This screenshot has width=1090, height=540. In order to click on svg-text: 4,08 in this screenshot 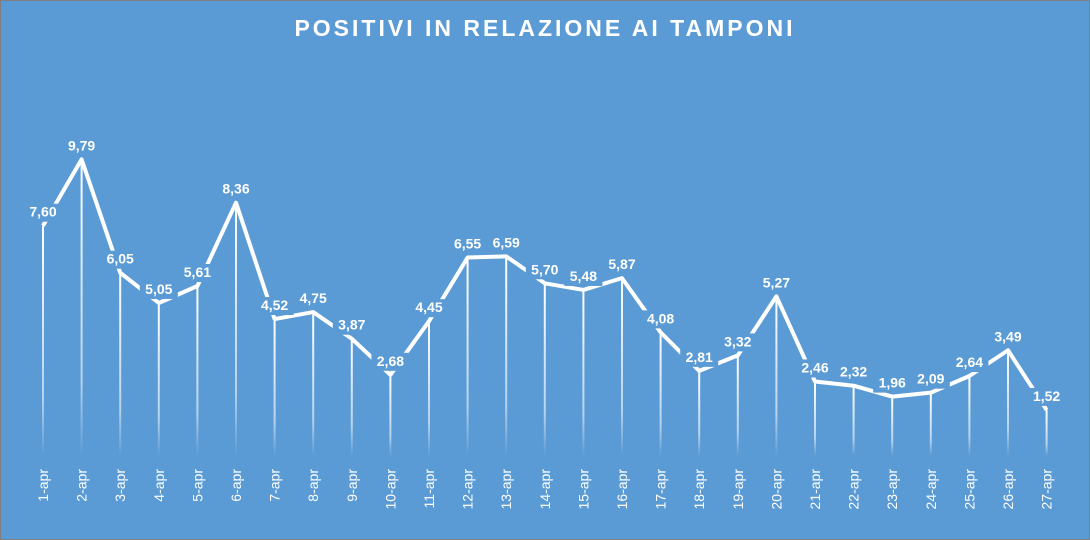, I will do `click(660, 318)`.